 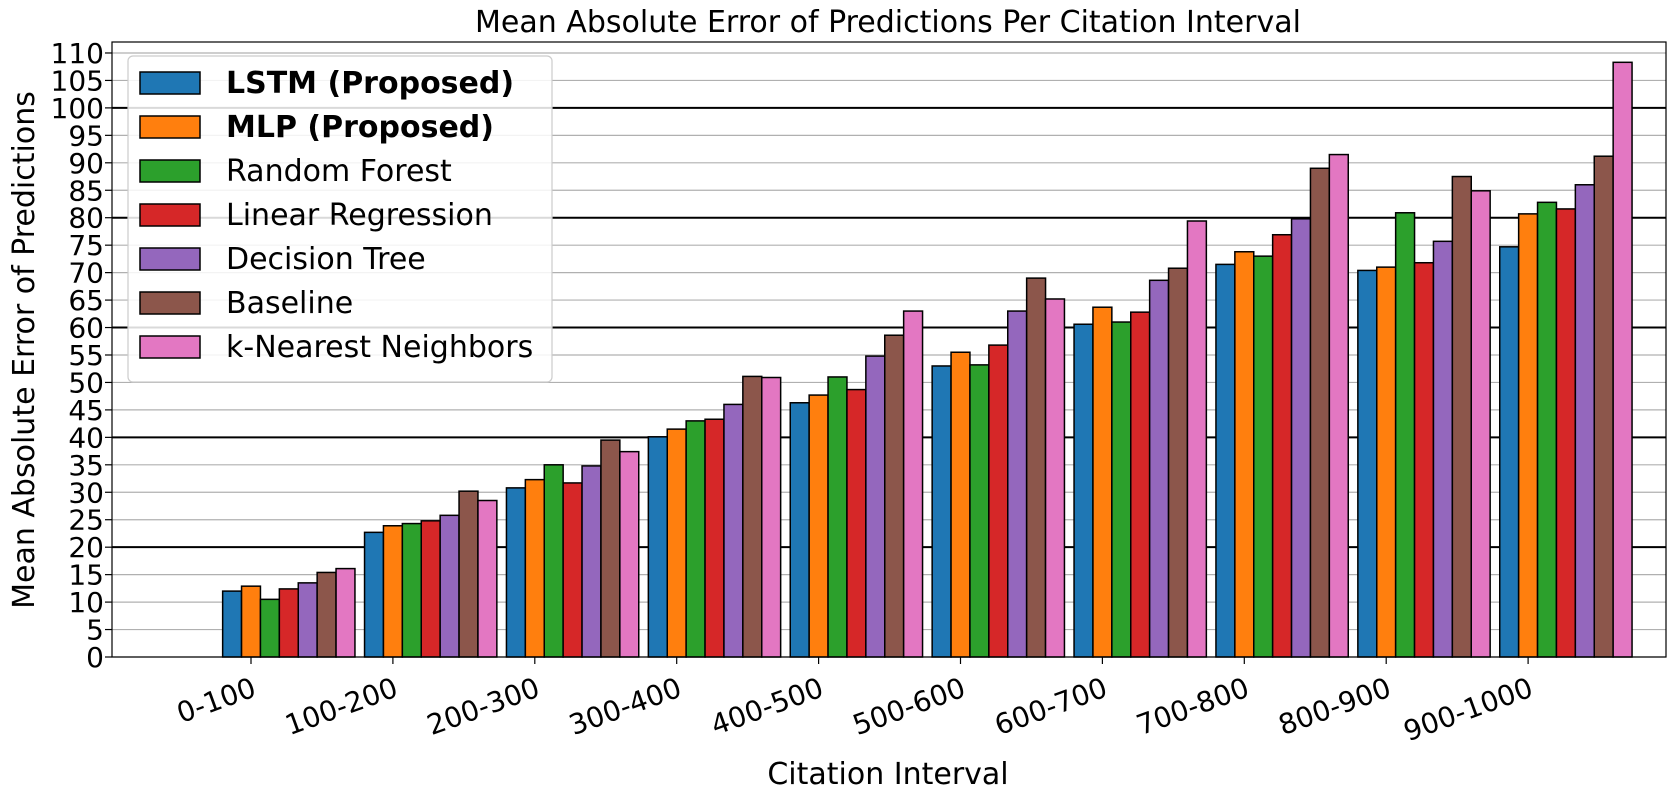 I want to click on y-tick-label: 75, so click(x=86, y=245).